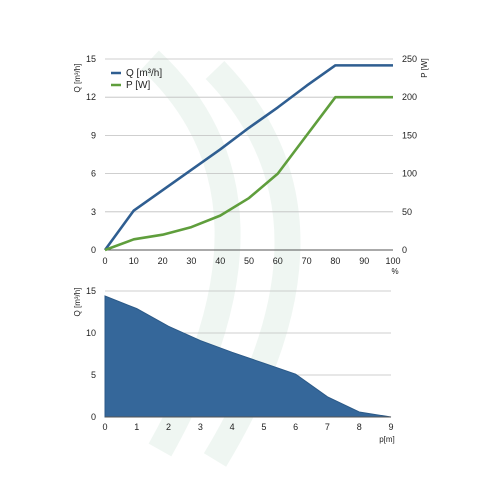  What do you see at coordinates (327, 427) in the screenshot?
I see `bottom-chart-x-tick-label: 7` at bounding box center [327, 427].